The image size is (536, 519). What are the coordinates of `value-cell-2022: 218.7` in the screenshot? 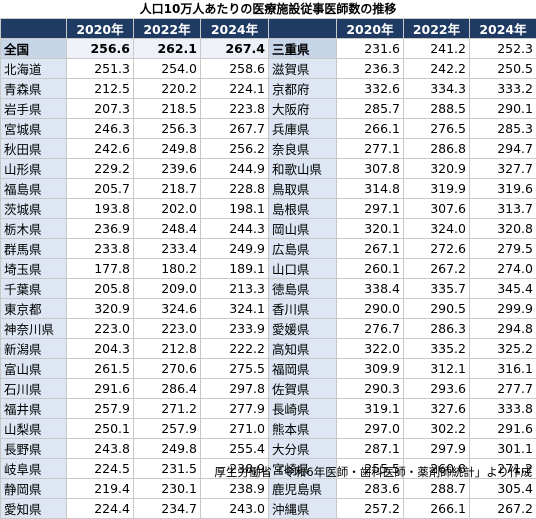 It's located at (167, 189).